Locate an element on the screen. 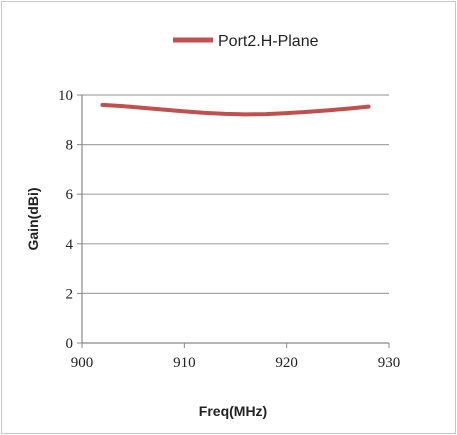 This screenshot has width=457, height=435. x-tick-label: 930 is located at coordinates (389, 363).